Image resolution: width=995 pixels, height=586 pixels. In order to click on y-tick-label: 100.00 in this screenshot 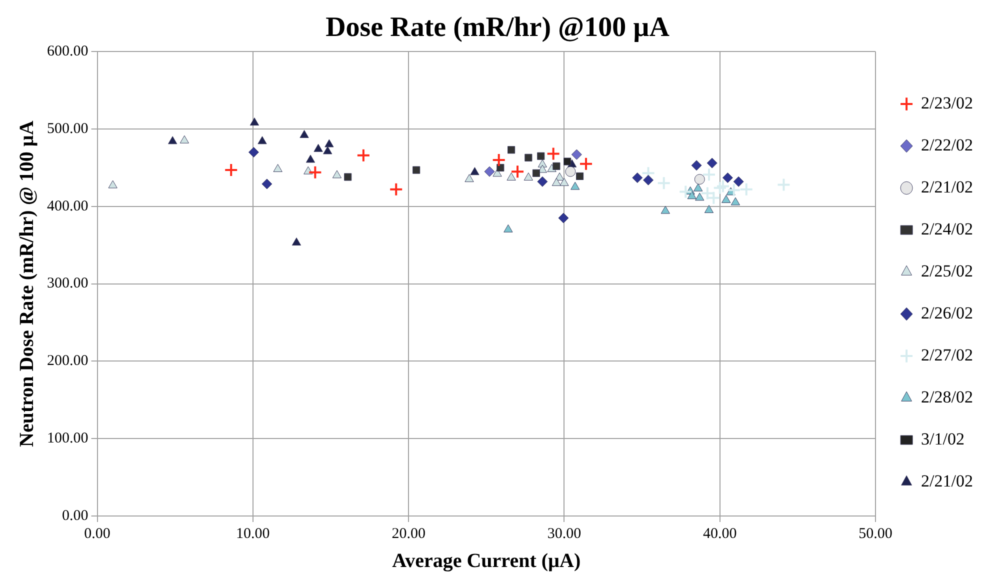, I will do `click(67, 438)`.